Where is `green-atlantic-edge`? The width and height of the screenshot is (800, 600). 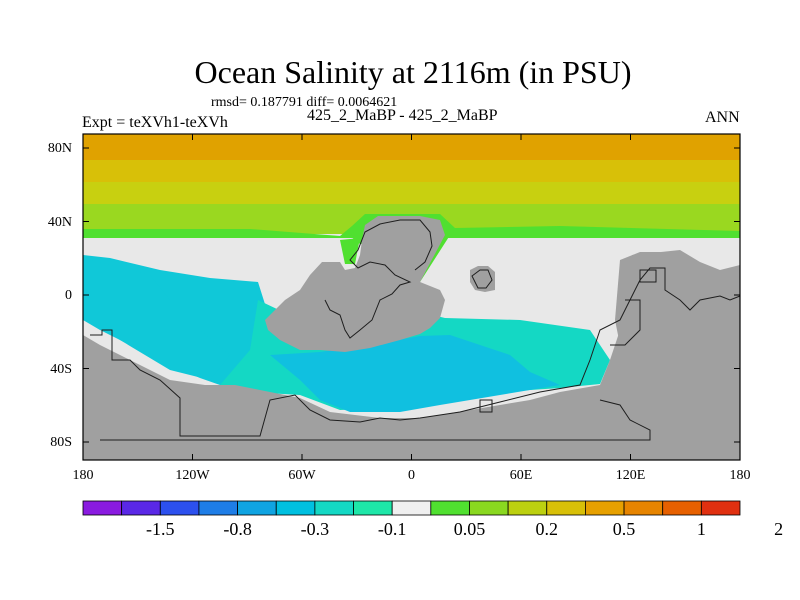 green-atlantic-edge is located at coordinates (350, 251).